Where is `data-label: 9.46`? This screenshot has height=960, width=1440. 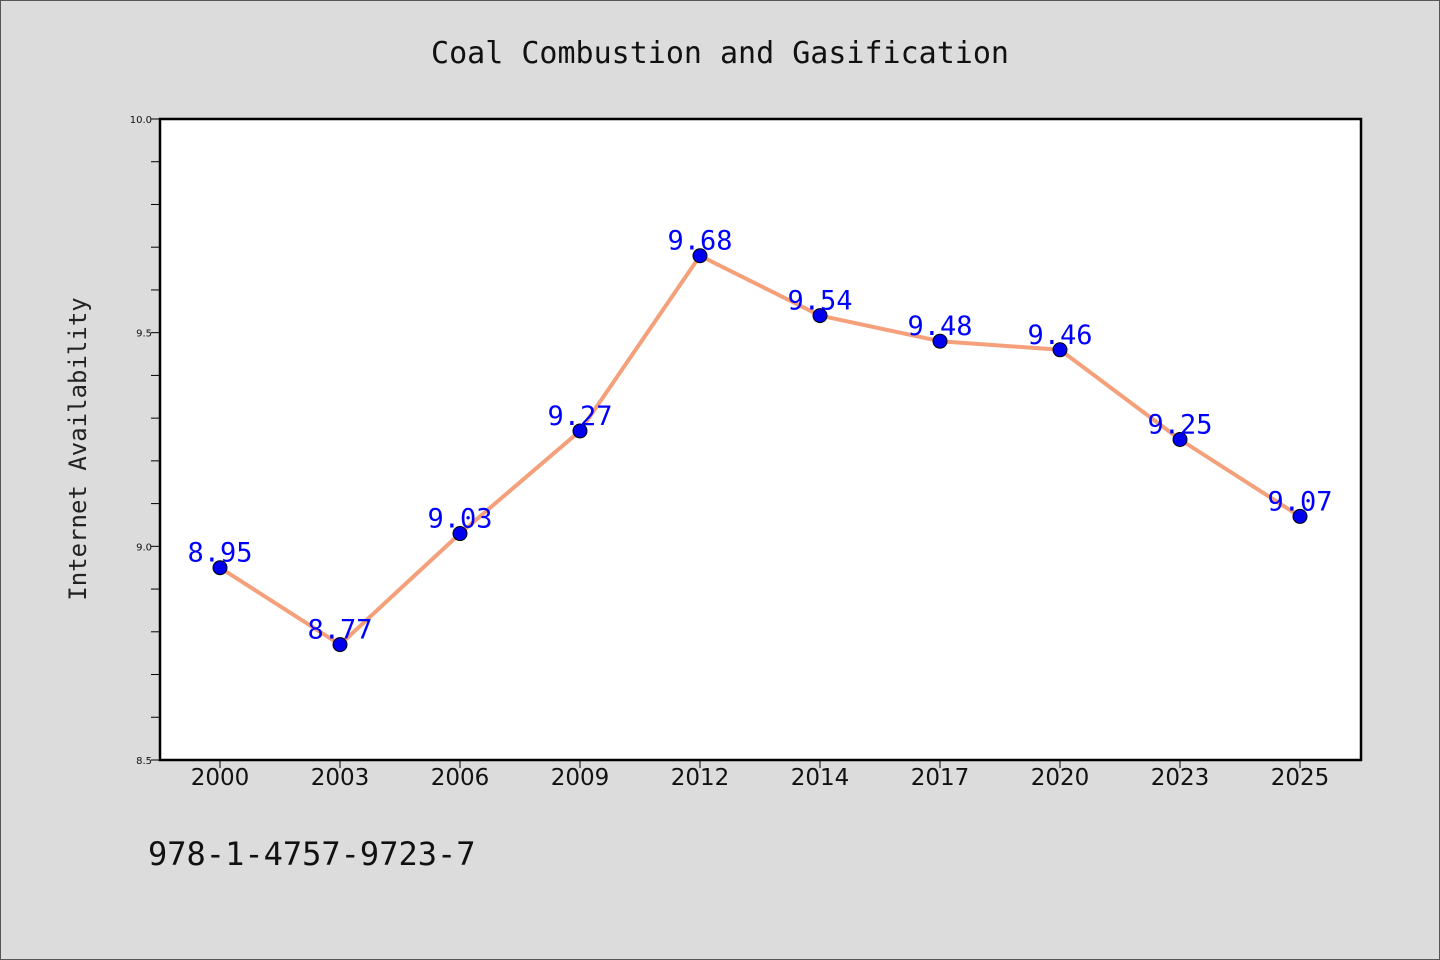 data-label: 9.46 is located at coordinates (1059, 335).